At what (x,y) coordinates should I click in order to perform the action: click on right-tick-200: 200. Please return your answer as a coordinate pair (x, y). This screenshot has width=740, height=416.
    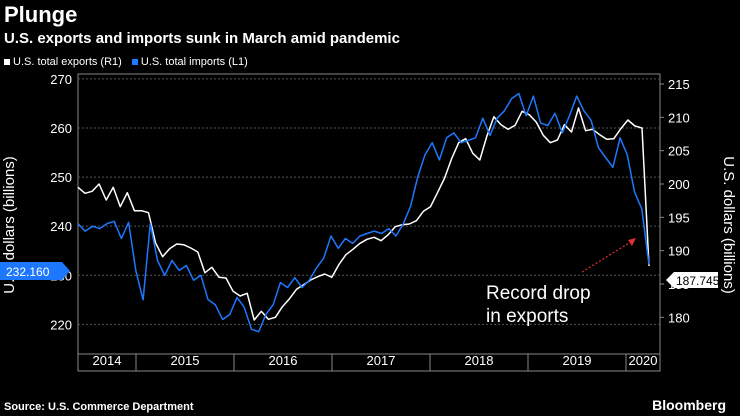
    Looking at the image, I should click on (679, 184).